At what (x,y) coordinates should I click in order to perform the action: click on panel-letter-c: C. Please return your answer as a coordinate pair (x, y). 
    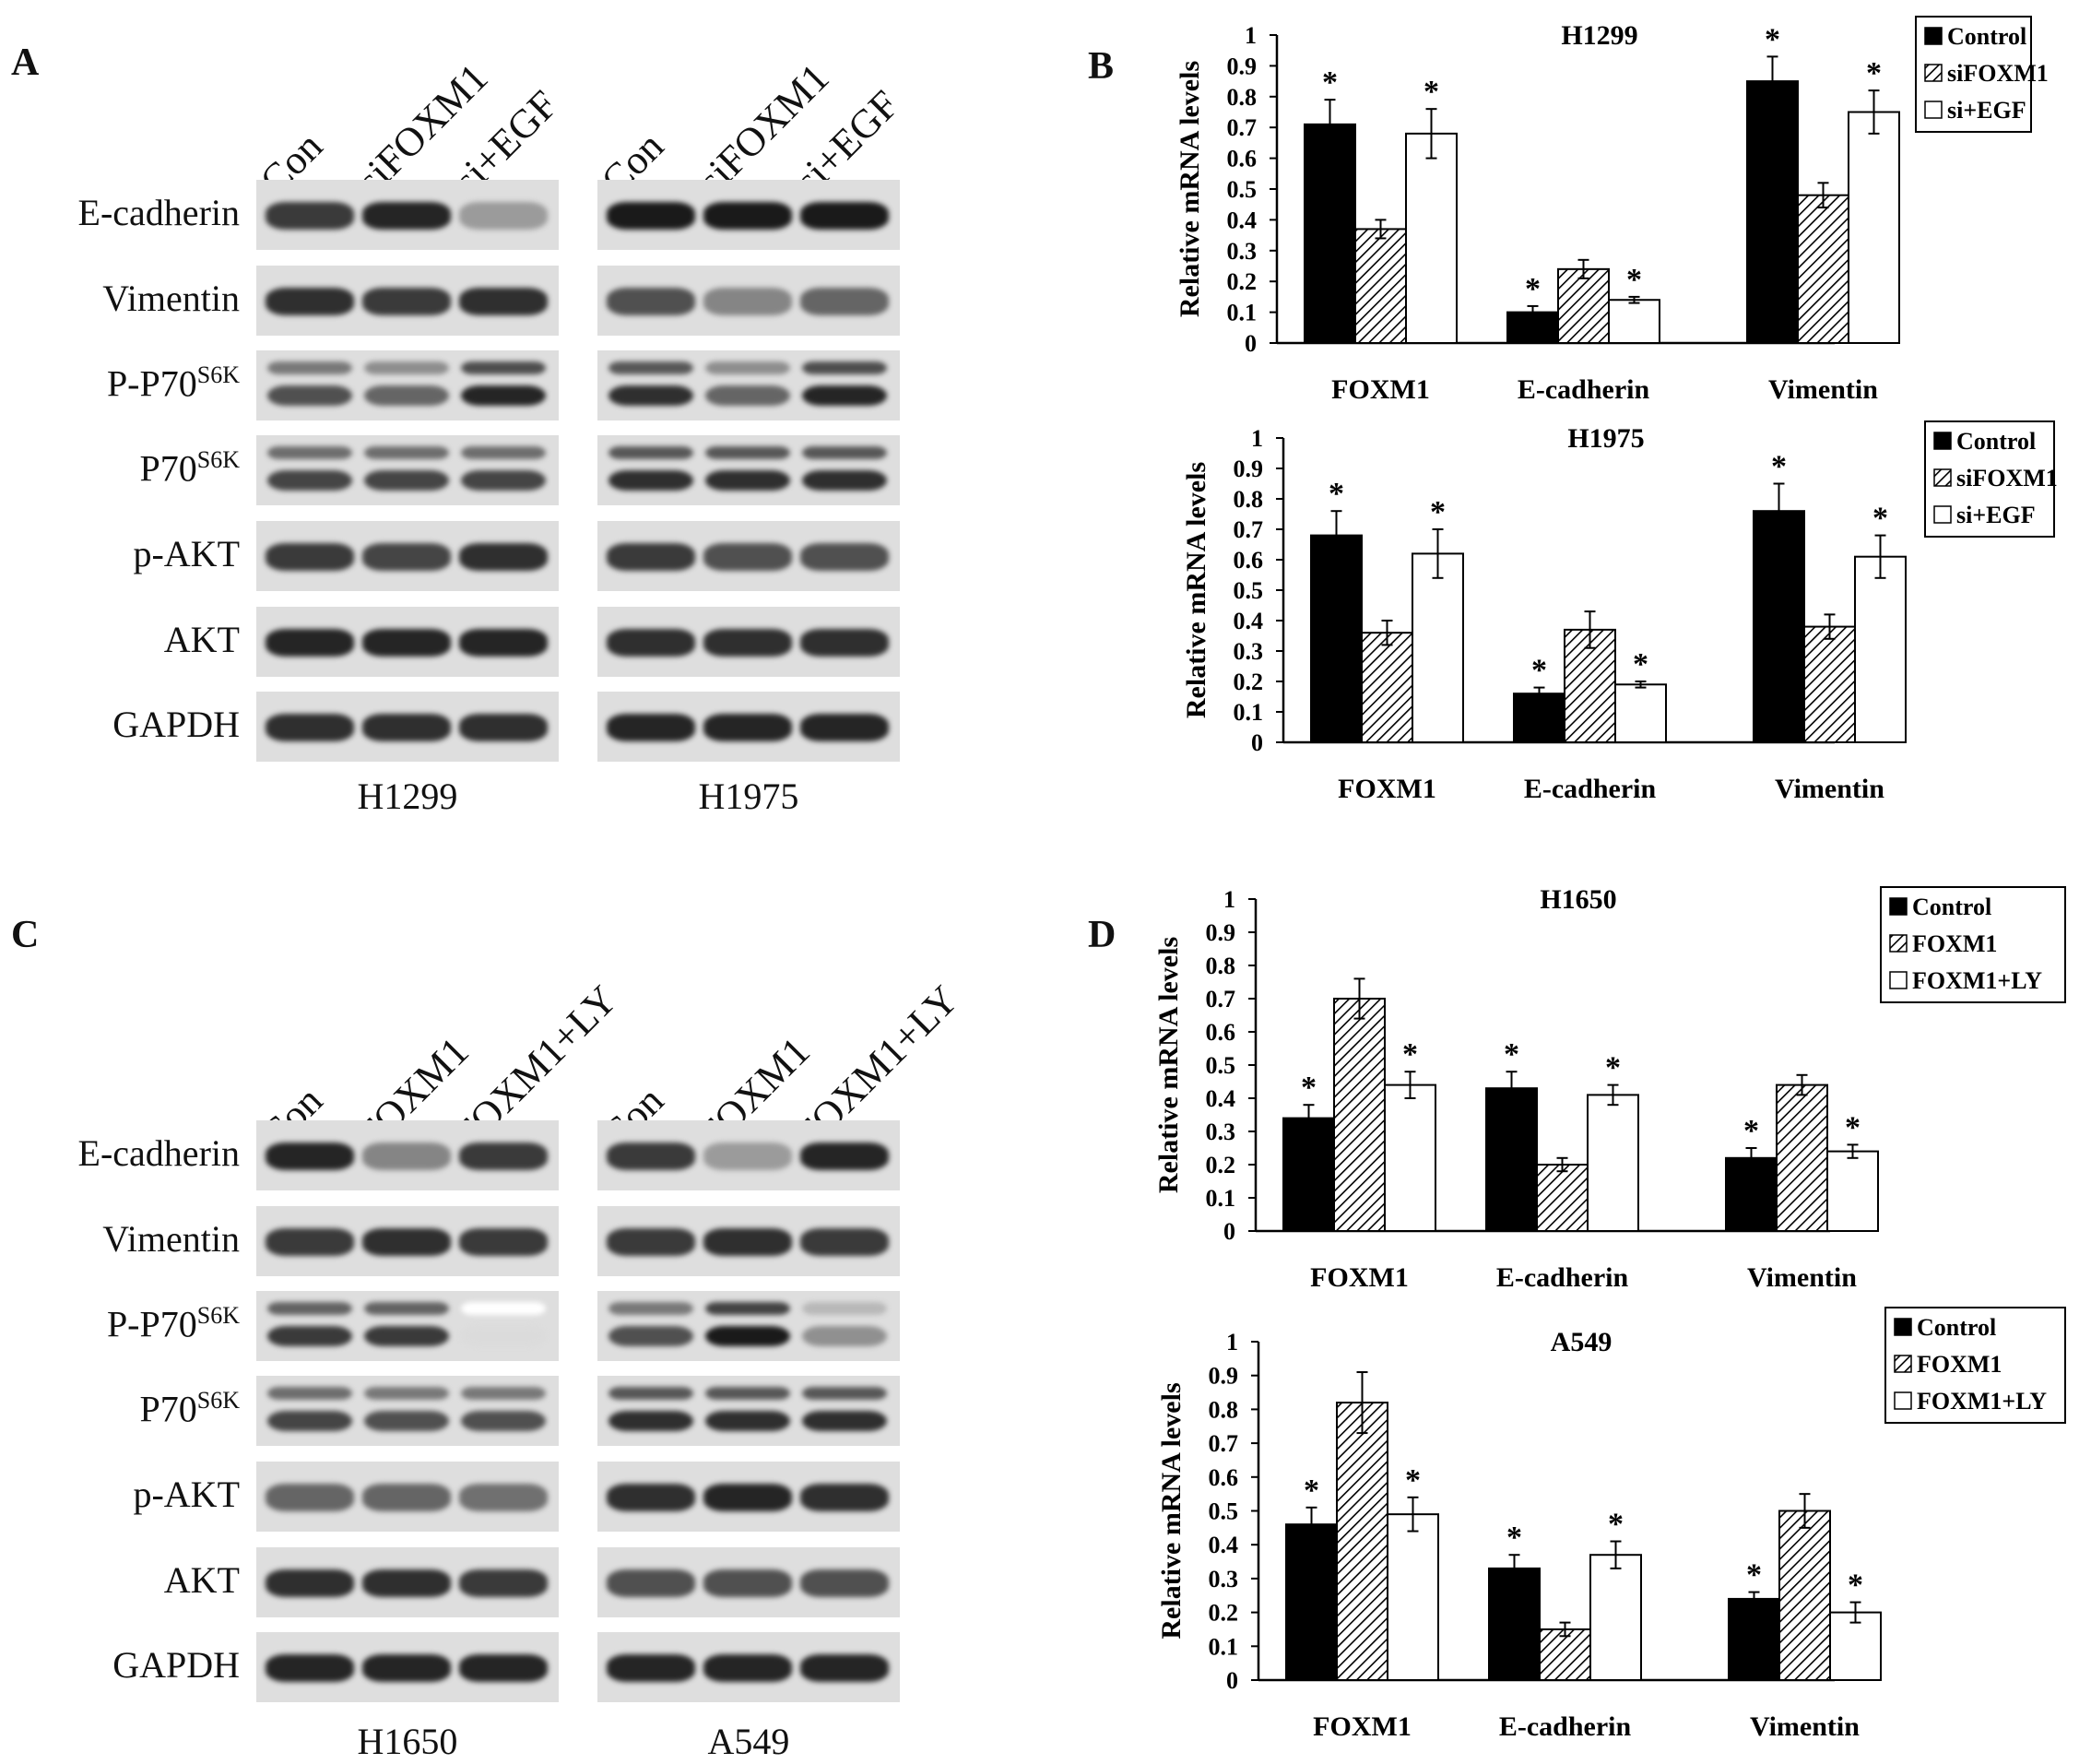
    Looking at the image, I should click on (26, 935).